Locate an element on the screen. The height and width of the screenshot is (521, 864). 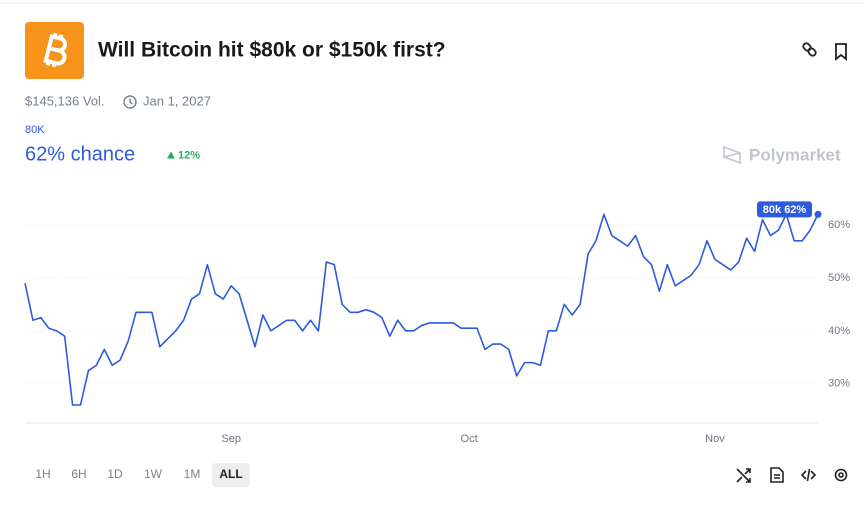
brand: Polymarket is located at coordinates (795, 154).